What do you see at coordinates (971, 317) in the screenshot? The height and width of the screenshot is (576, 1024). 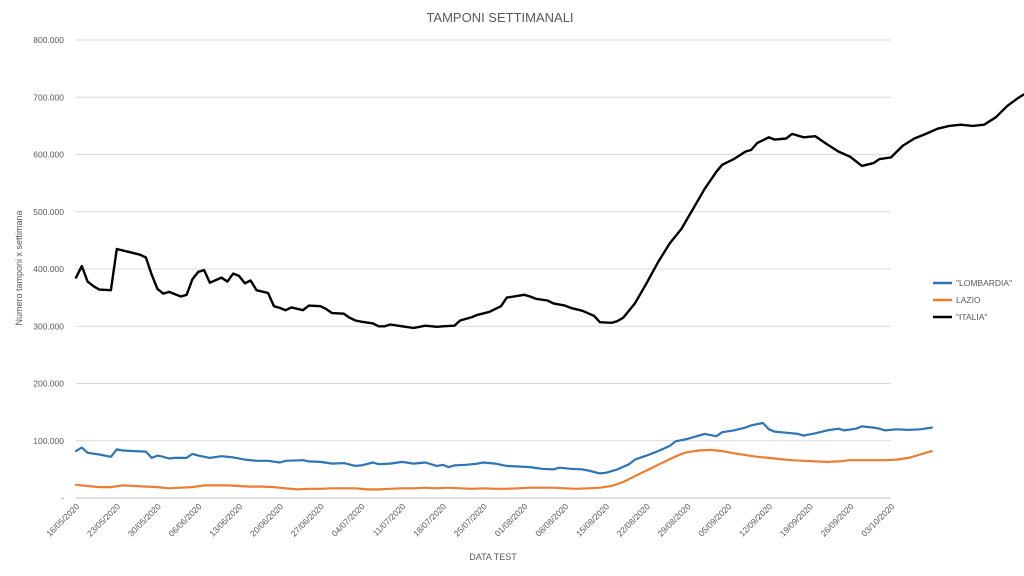 I see `legend-label-2: "ITALIA"` at bounding box center [971, 317].